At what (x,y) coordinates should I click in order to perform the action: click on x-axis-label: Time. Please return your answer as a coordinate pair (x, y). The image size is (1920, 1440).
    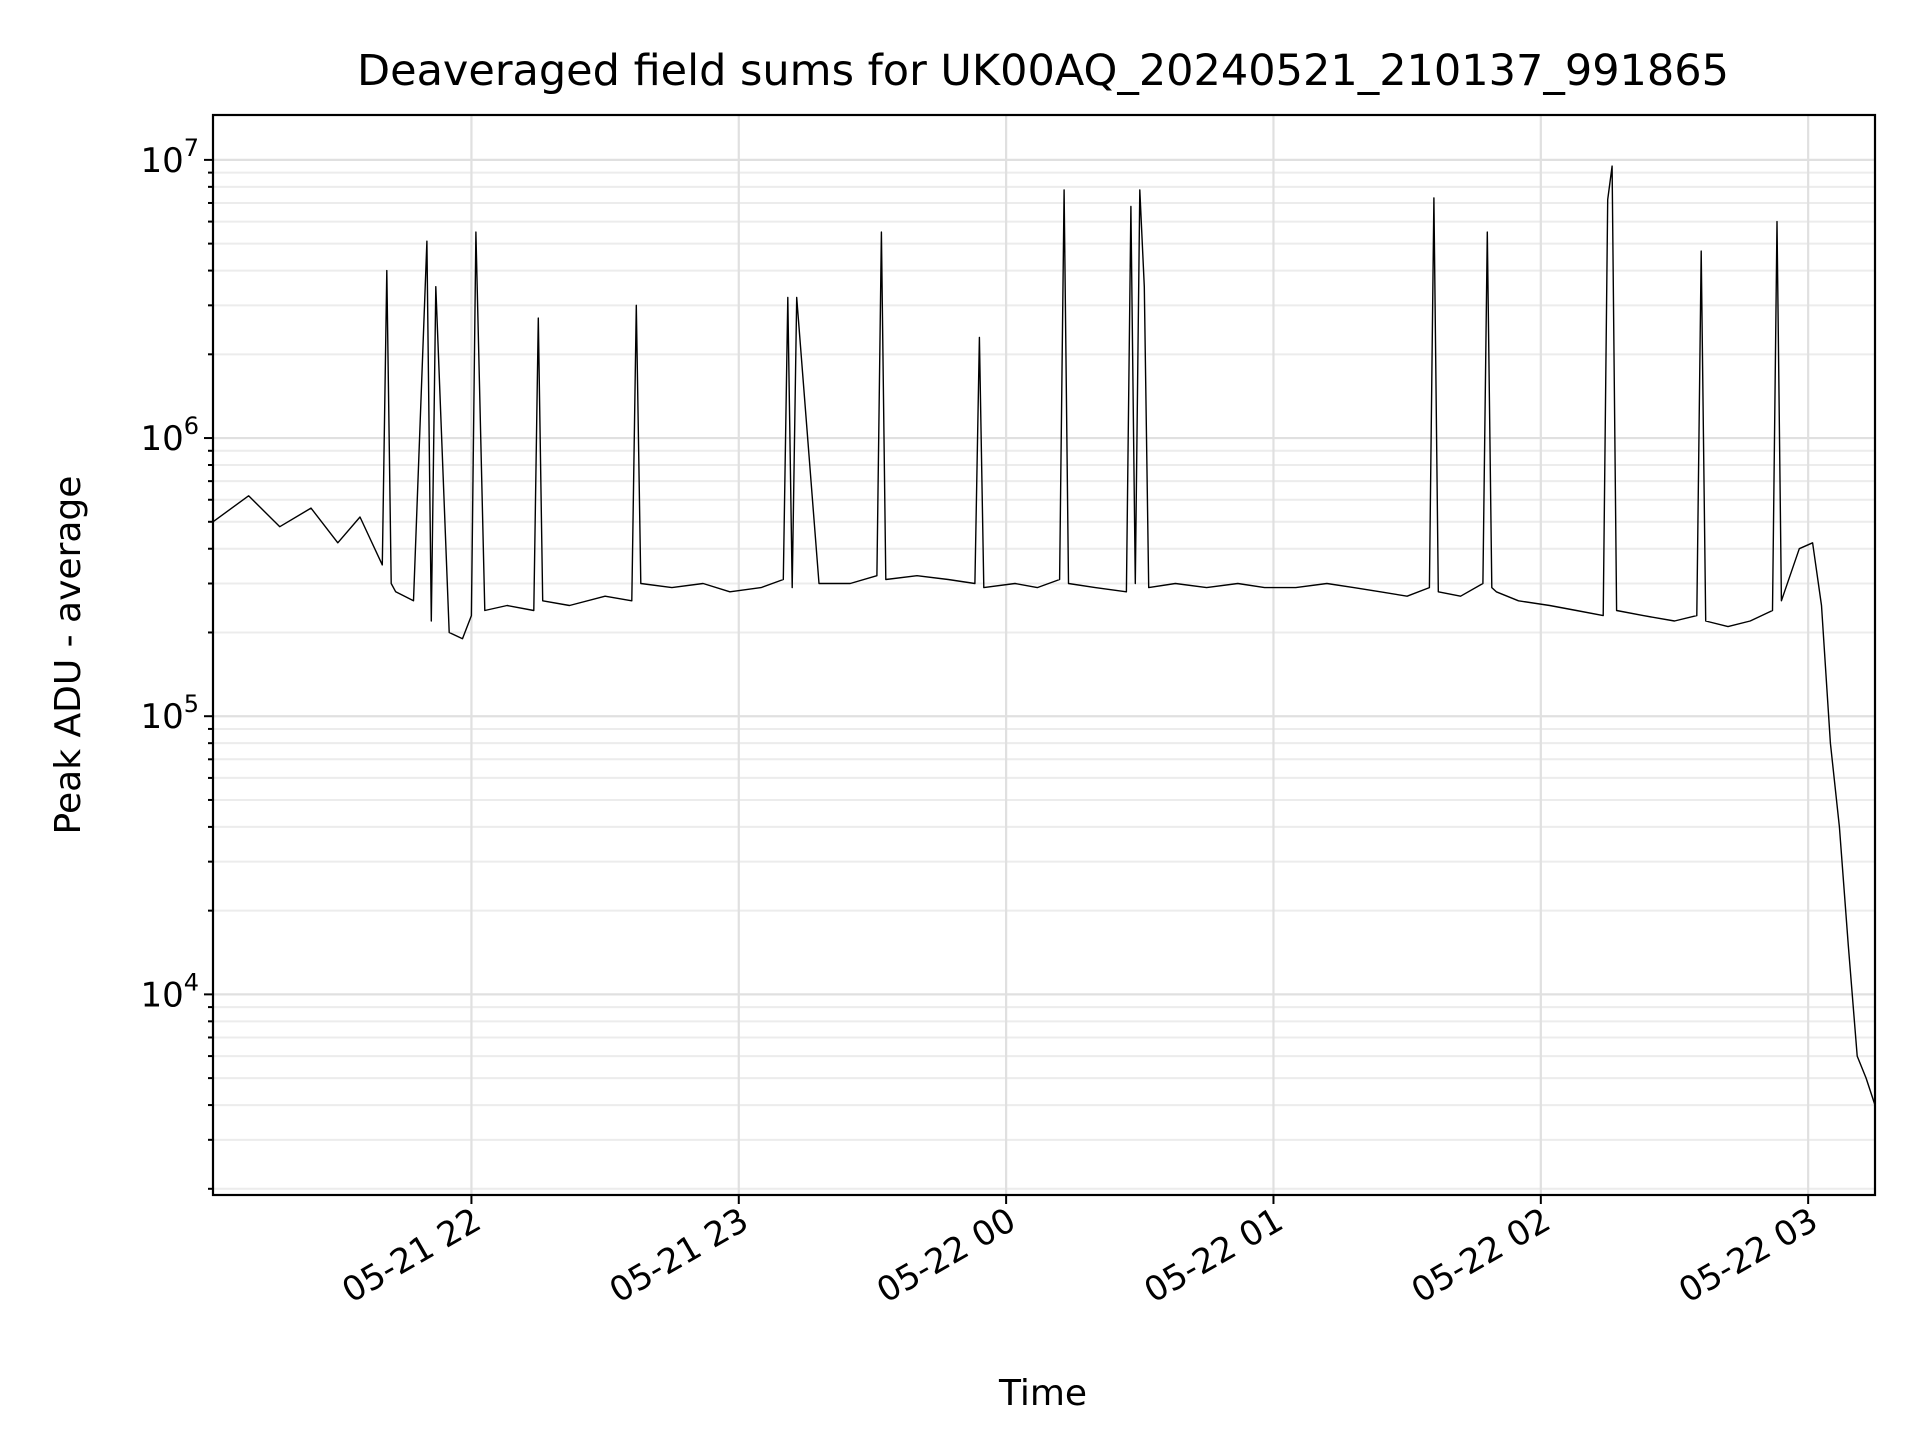
    Looking at the image, I should click on (1042, 1393).